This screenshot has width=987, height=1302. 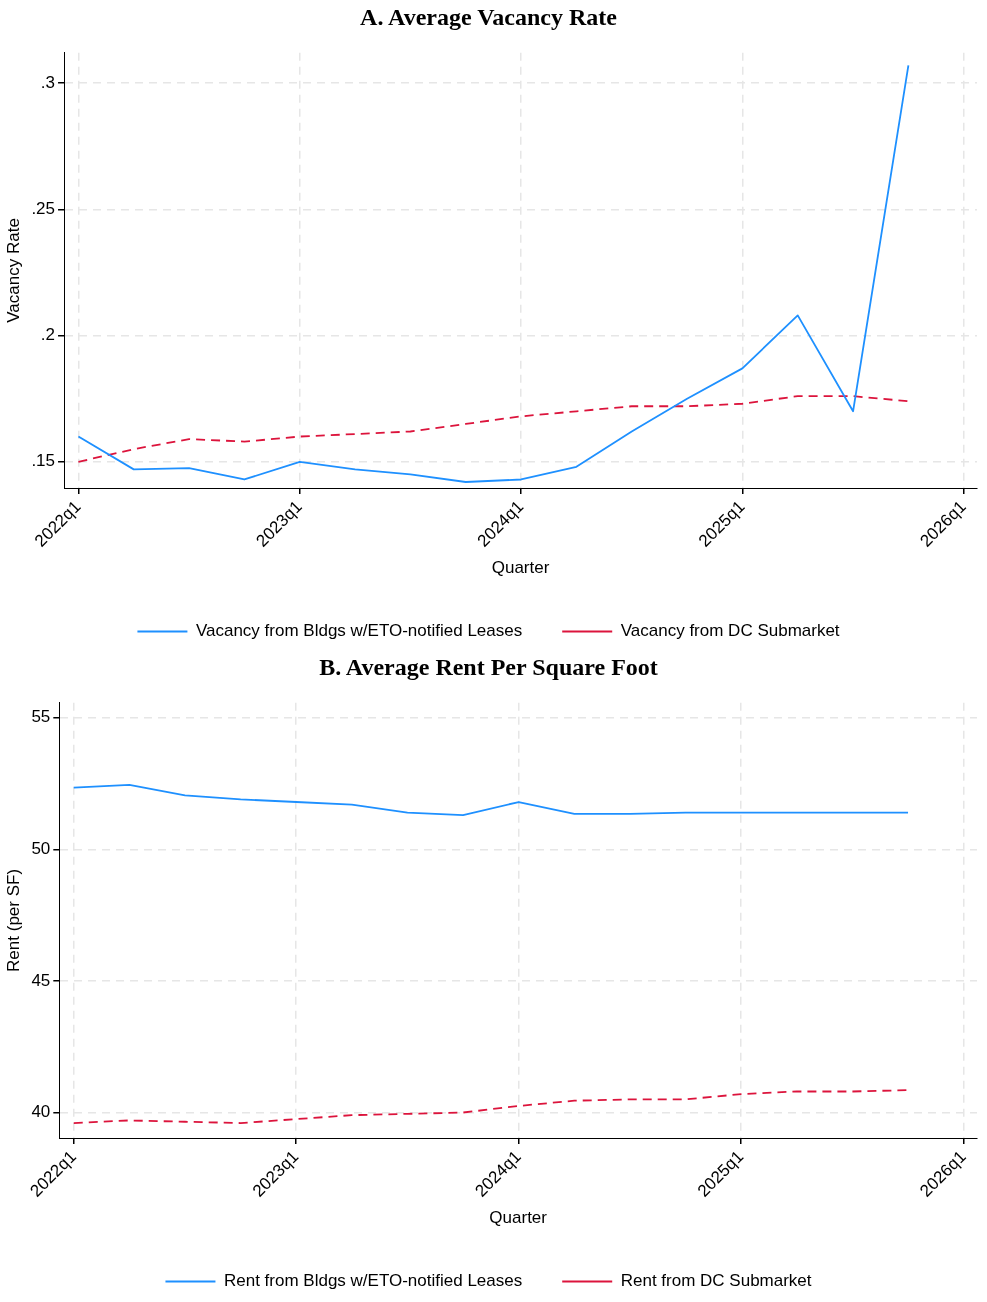 I want to click on y-tick-label: .3, so click(x=48, y=82).